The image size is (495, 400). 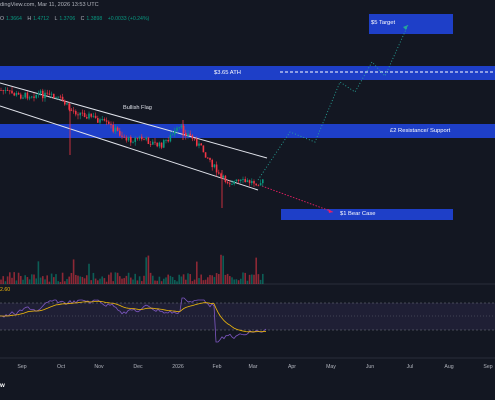 I want to click on bear-case-label: $1 Bear Case, so click(x=358, y=214).